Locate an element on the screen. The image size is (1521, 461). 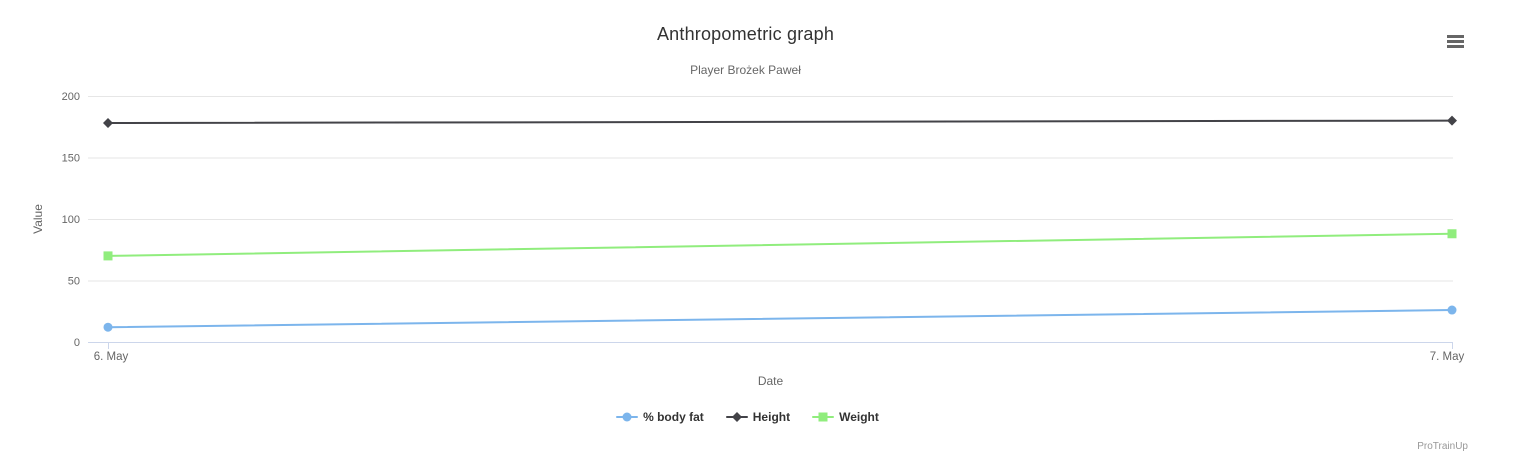
y-axis-tick-label: 50 is located at coordinates (74, 282).